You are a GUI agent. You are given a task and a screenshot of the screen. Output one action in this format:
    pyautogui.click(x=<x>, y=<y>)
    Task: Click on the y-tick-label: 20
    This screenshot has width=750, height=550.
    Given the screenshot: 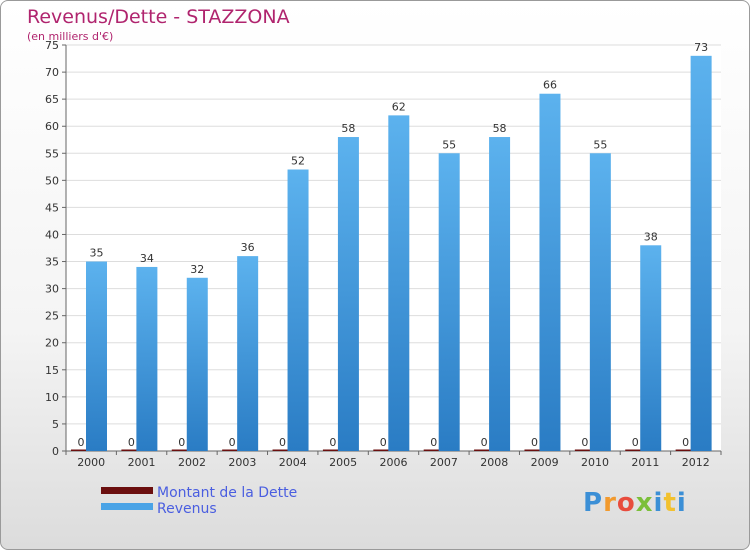 What is the action you would take?
    pyautogui.click(x=52, y=343)
    